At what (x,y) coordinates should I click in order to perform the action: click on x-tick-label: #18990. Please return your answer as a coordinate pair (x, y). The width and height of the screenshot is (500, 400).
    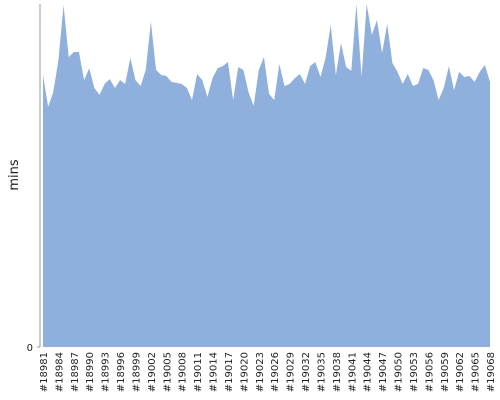
    Looking at the image, I should click on (90, 372).